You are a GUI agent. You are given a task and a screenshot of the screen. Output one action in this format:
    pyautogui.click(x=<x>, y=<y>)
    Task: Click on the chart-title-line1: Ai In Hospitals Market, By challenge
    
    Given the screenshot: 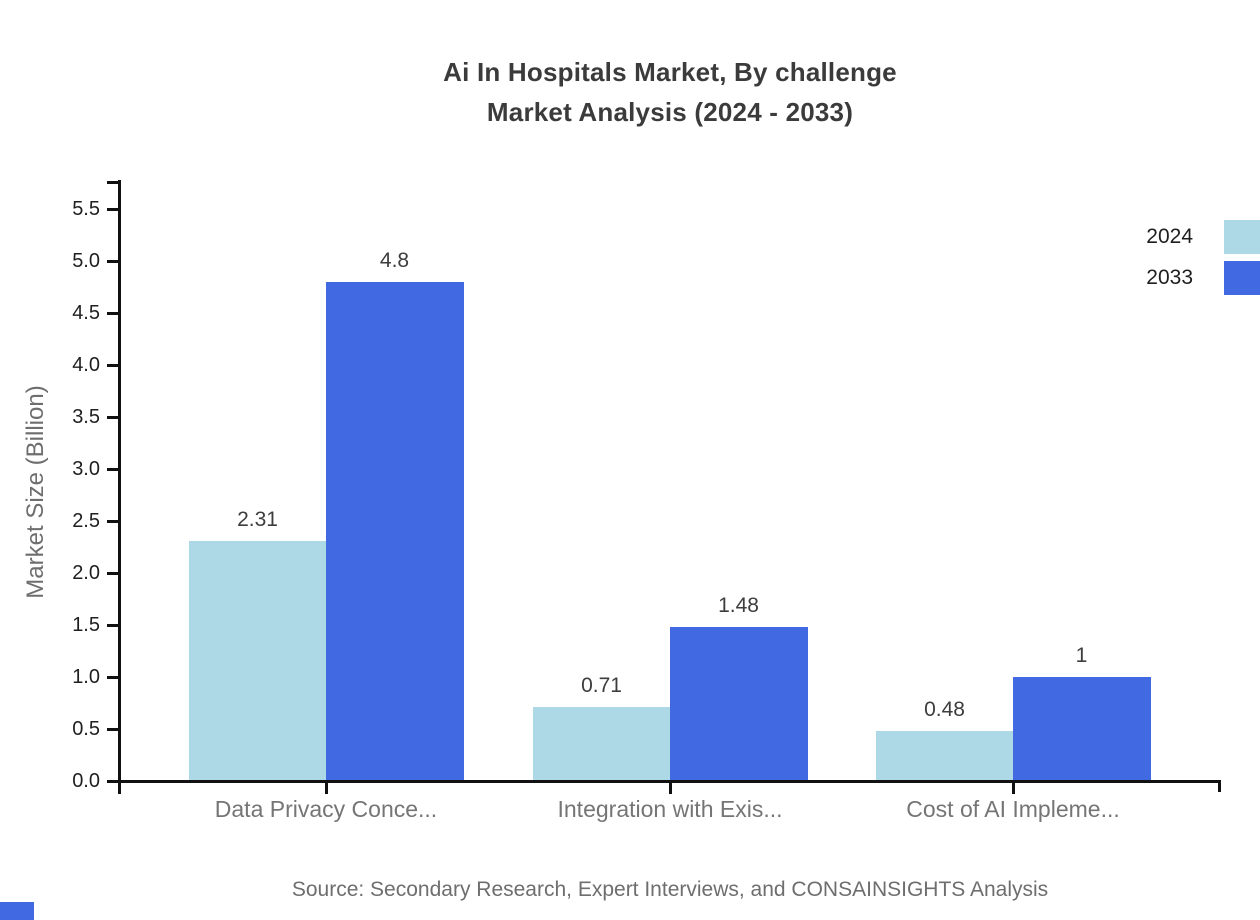 What is the action you would take?
    pyautogui.click(x=670, y=72)
    